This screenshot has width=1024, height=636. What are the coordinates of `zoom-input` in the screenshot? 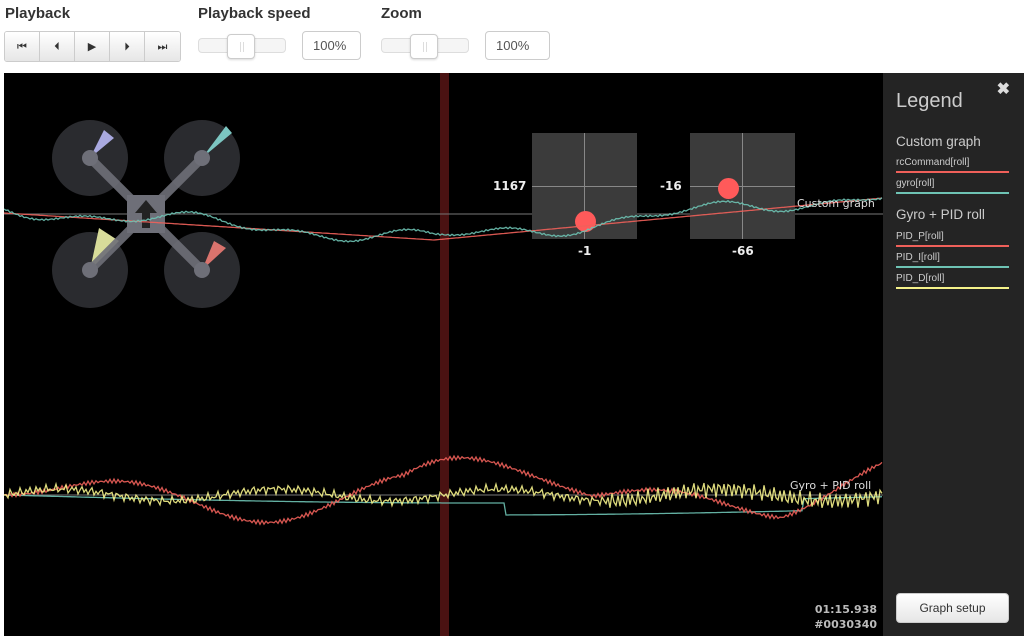 It's located at (517, 45).